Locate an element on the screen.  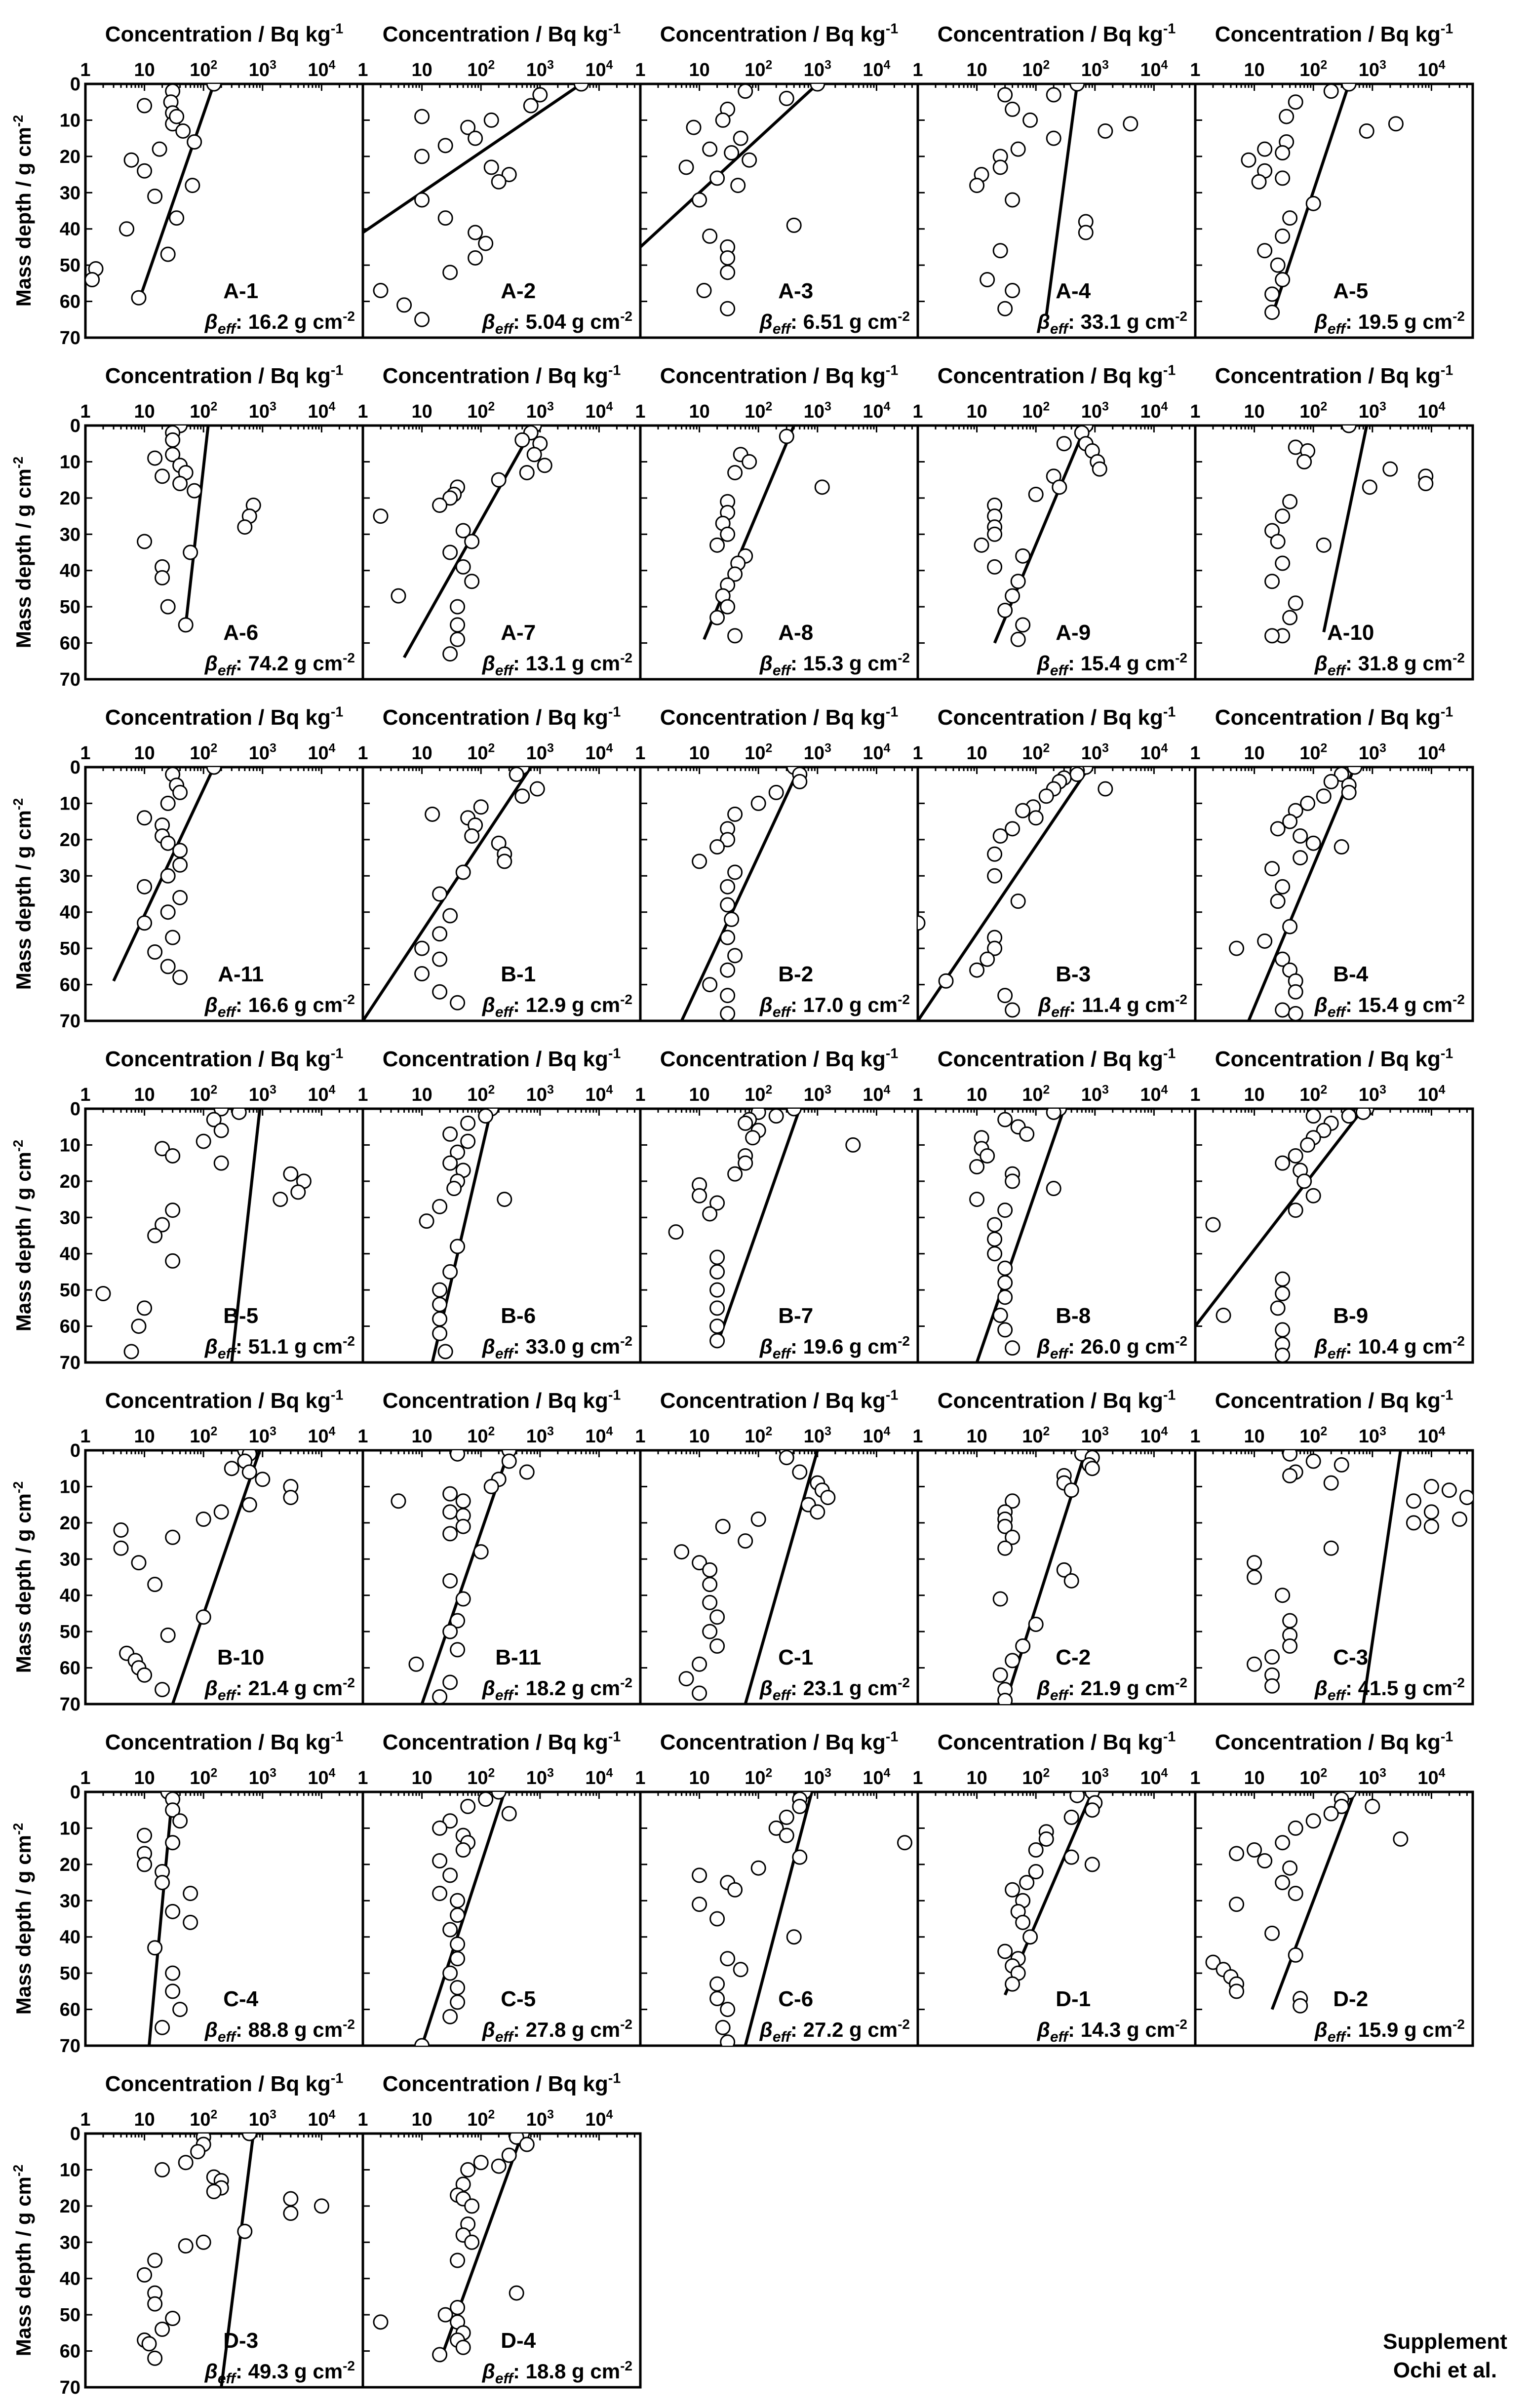
y-tick-label: 50 is located at coordinates (70, 1632).